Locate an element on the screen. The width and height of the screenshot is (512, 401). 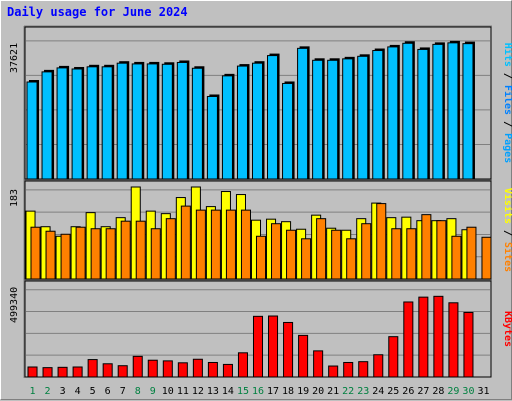
x-axis-day-label: 15 is located at coordinates (243, 391).